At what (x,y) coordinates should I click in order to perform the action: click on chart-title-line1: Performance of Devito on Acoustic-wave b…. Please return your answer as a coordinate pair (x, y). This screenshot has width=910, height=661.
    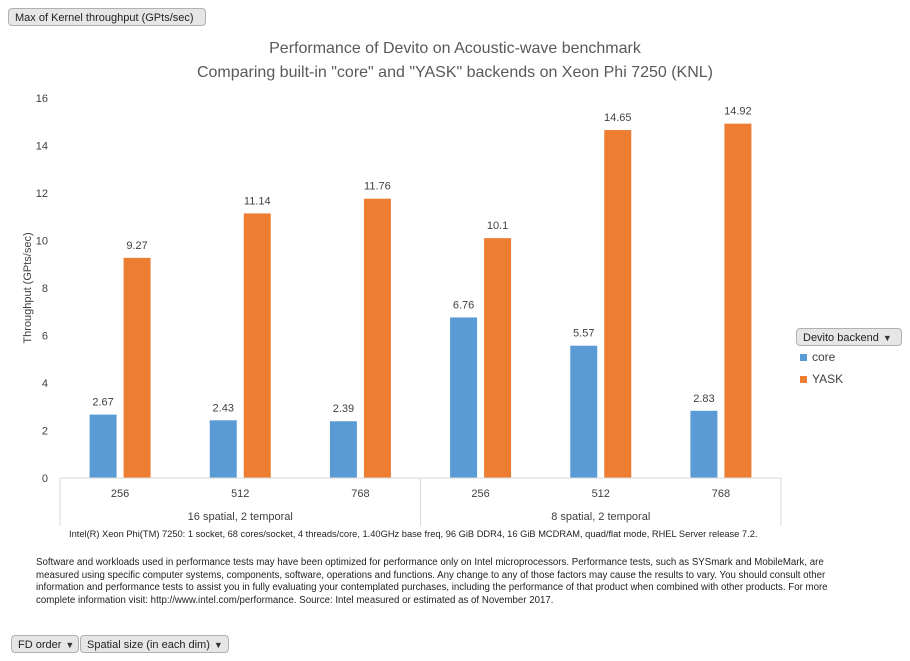
    Looking at the image, I should click on (455, 48).